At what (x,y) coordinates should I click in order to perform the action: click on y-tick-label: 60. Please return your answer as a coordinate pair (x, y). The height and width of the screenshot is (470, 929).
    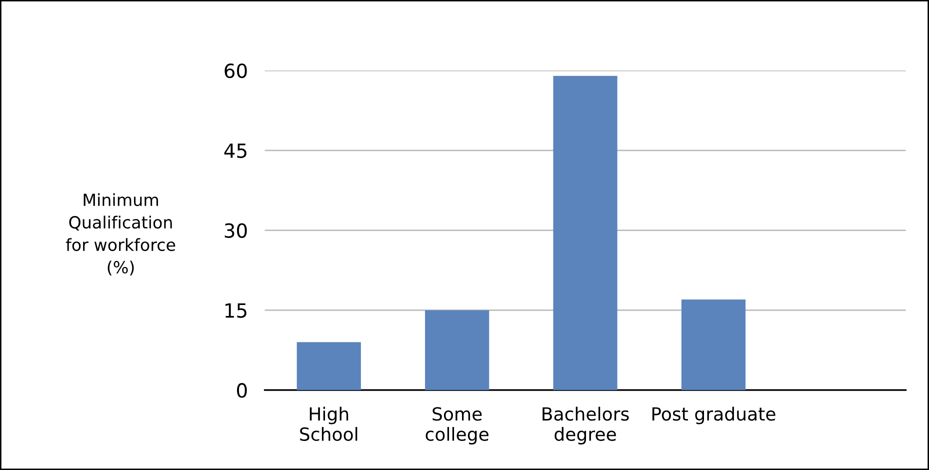
    Looking at the image, I should click on (235, 70).